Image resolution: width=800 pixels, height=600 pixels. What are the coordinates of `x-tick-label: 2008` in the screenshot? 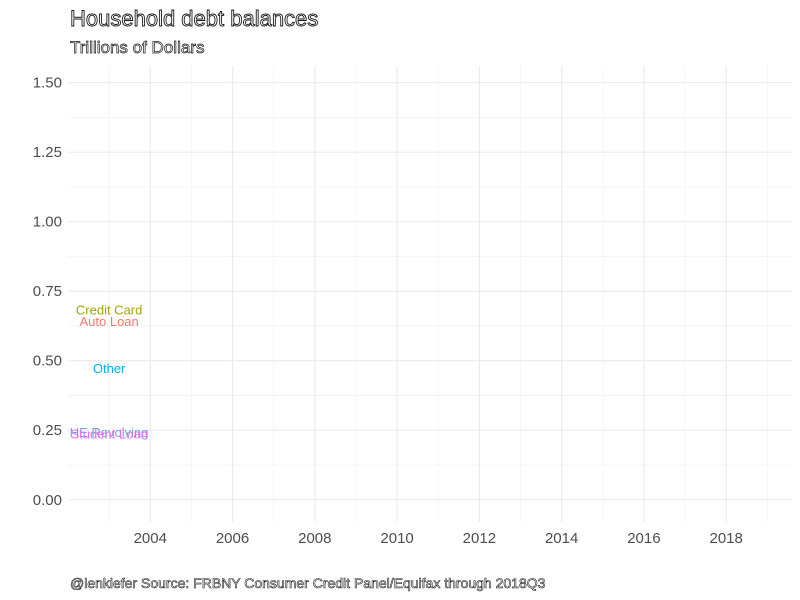 It's located at (314, 538).